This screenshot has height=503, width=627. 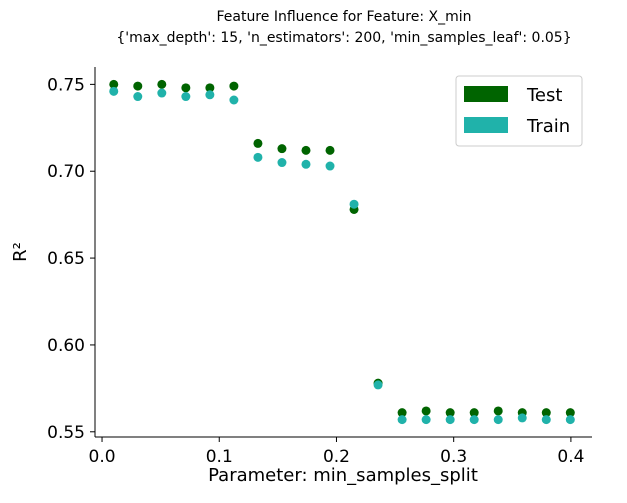 What do you see at coordinates (544, 95) in the screenshot?
I see `legend-label-test: Test` at bounding box center [544, 95].